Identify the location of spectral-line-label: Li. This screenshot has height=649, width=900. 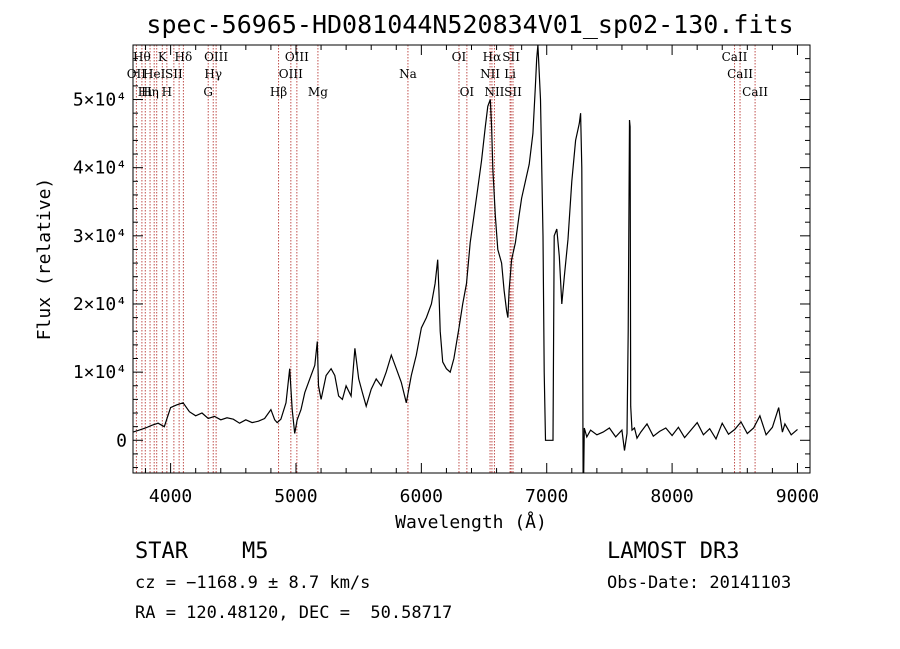
(510, 74).